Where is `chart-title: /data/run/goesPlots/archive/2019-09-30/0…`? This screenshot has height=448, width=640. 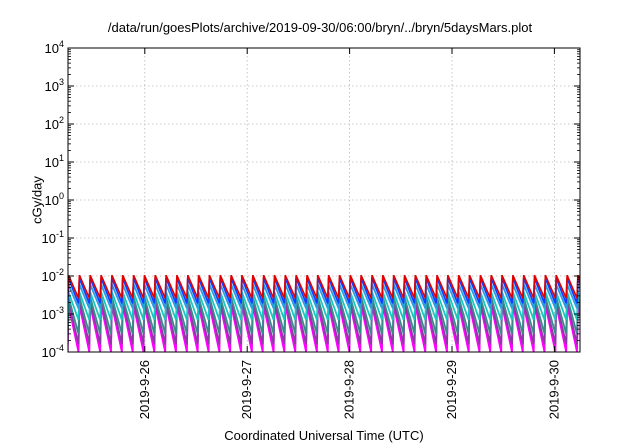
chart-title: /data/run/goesPlots/archive/2019-09-30/0… is located at coordinates (320, 27).